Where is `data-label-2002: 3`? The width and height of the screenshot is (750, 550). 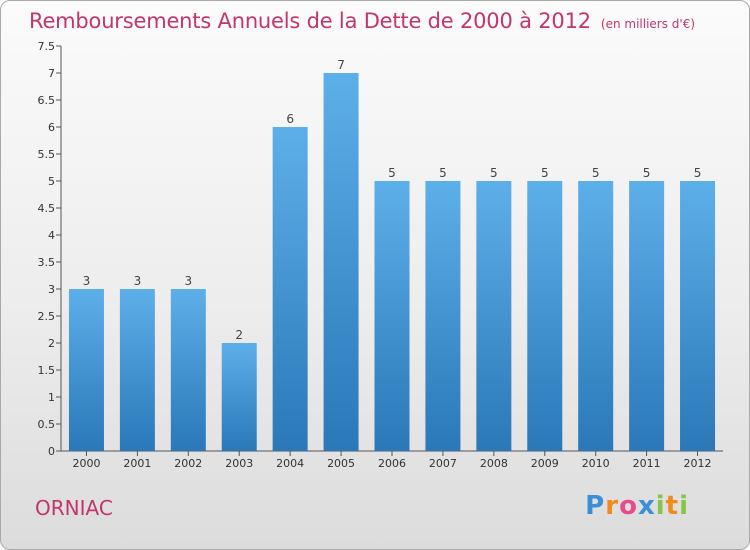 data-label-2002: 3 is located at coordinates (188, 281).